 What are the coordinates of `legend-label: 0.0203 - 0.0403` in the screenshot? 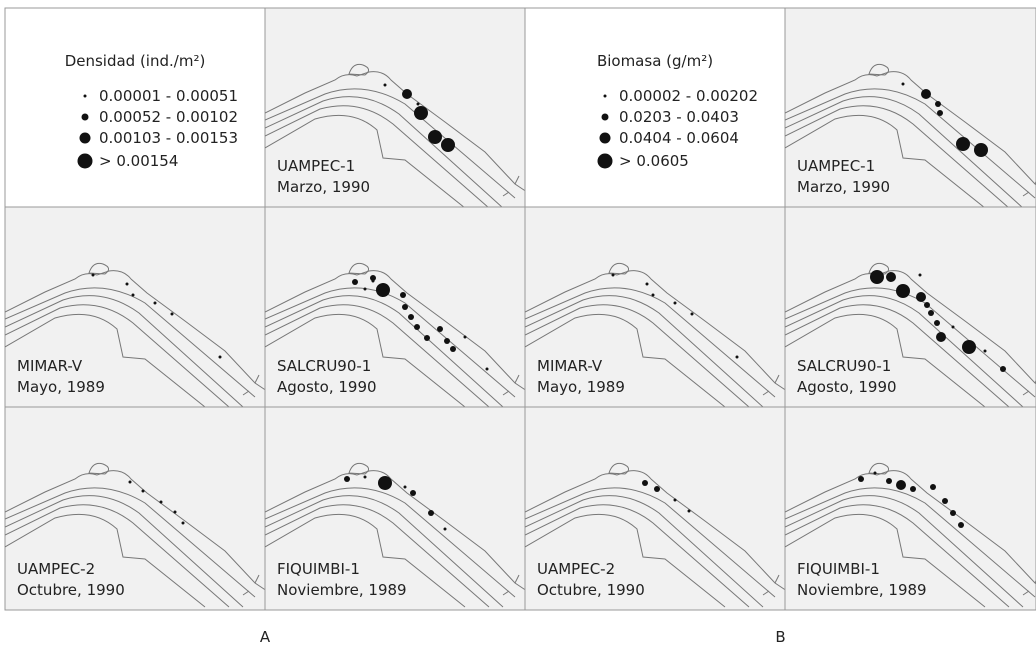 It's located at (679, 117).